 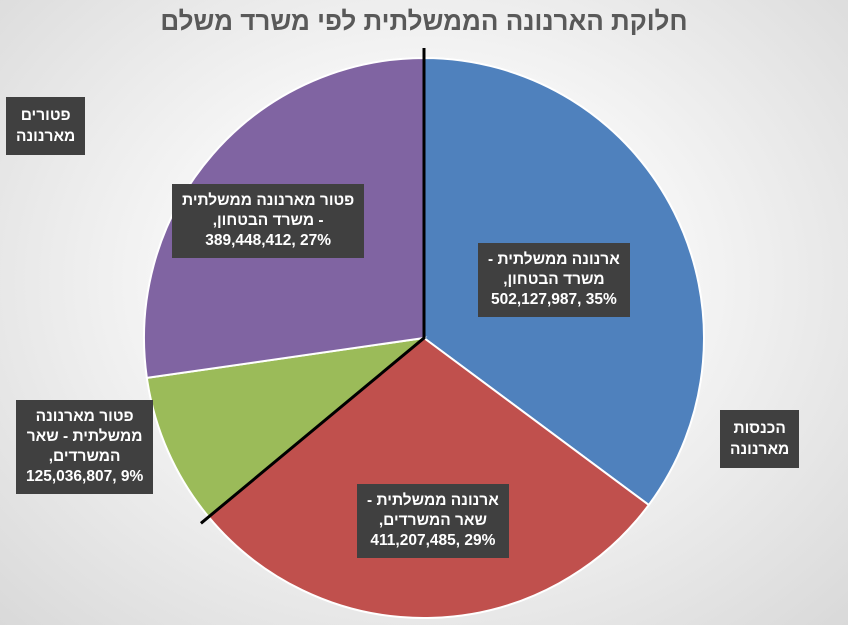 I want to click on data-label-line: משרד הבטחון,, so click(x=554, y=279).